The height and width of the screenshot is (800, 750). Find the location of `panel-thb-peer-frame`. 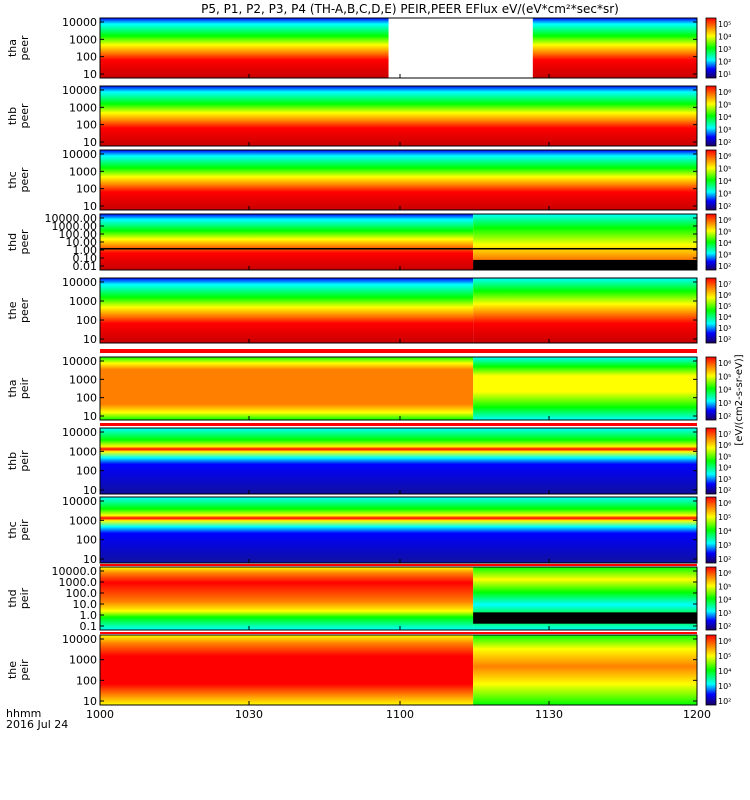

panel-thb-peer-frame is located at coordinates (398, 116).